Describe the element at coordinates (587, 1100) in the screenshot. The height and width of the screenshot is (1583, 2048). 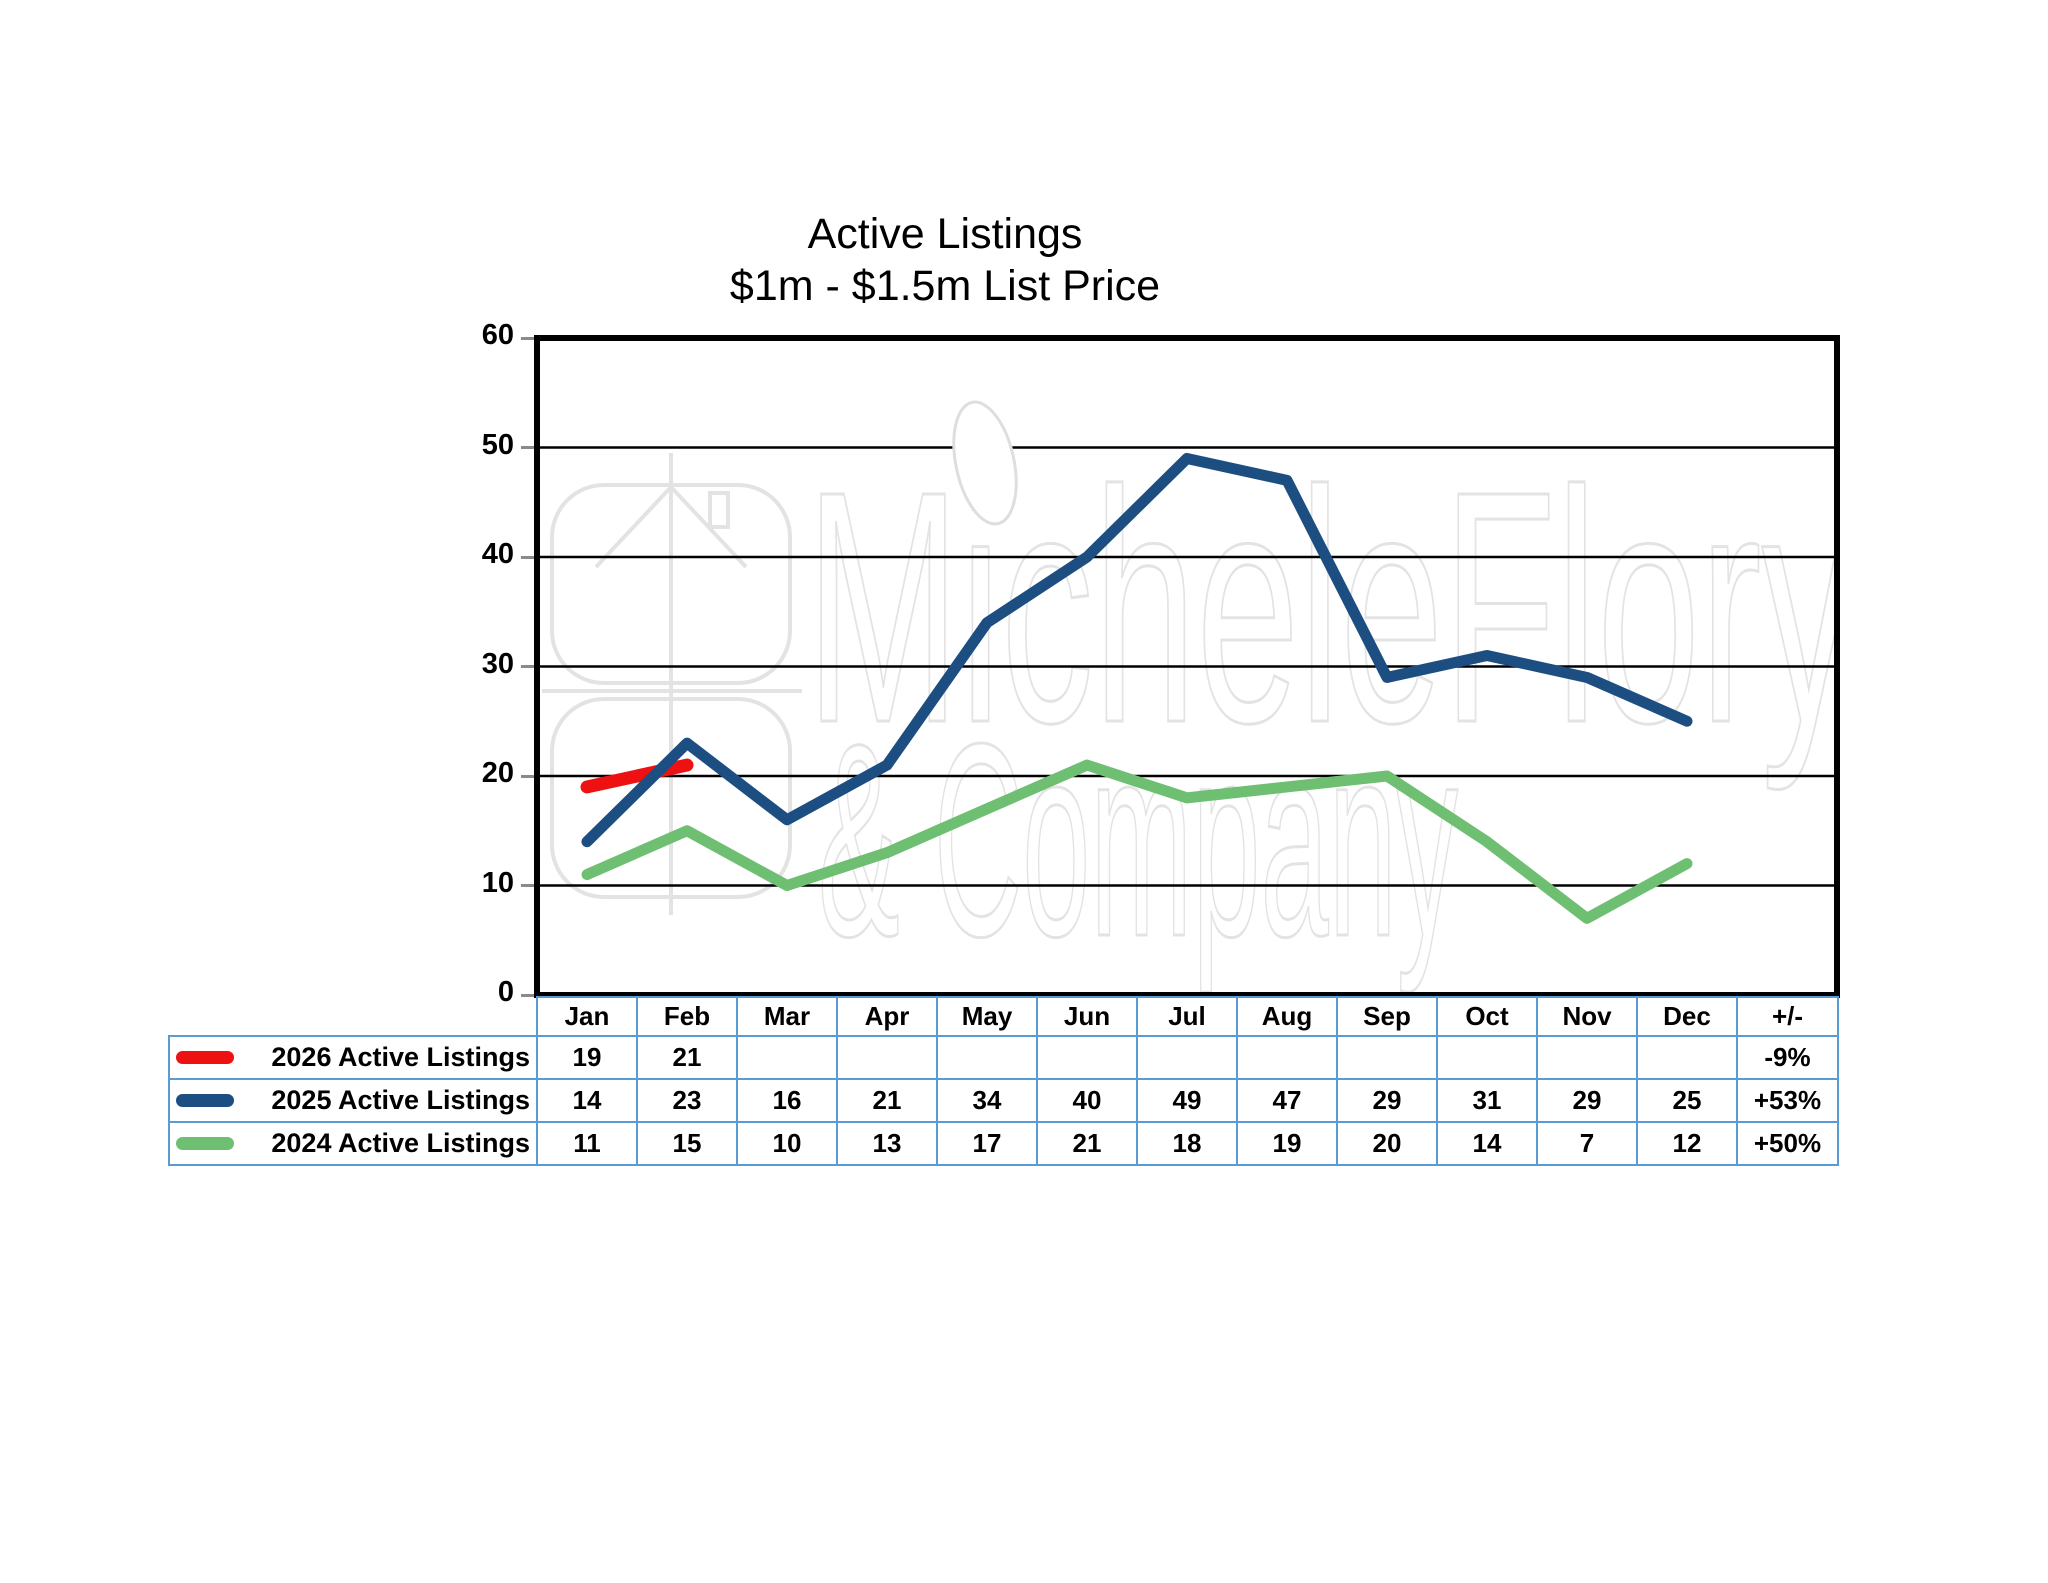
I see `value-cell-Jan: 14` at that location.